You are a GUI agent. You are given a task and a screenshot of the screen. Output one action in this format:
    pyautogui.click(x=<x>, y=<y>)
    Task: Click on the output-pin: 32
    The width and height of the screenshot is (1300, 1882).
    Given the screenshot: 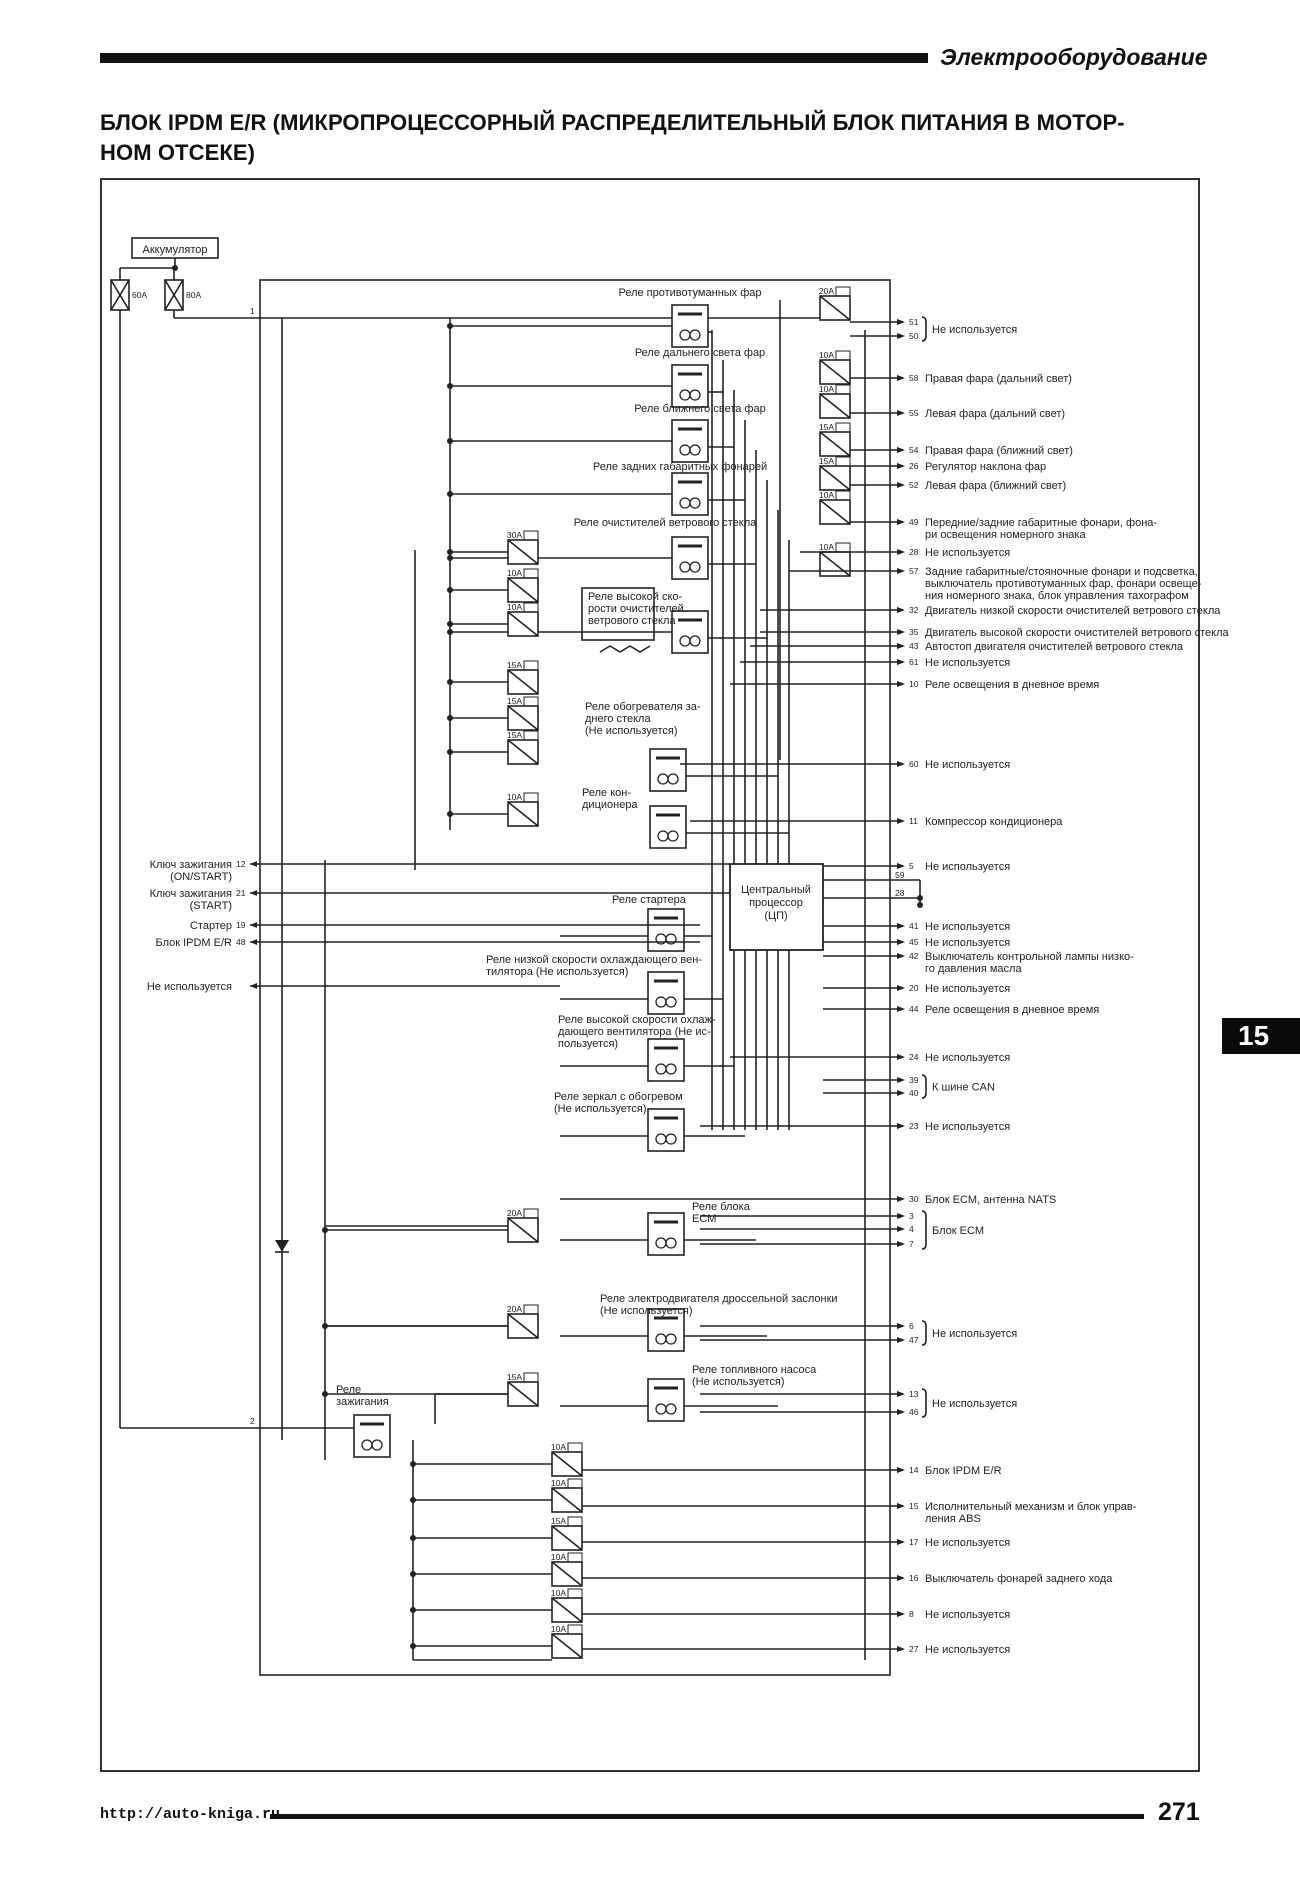 What is the action you would take?
    pyautogui.click(x=914, y=610)
    